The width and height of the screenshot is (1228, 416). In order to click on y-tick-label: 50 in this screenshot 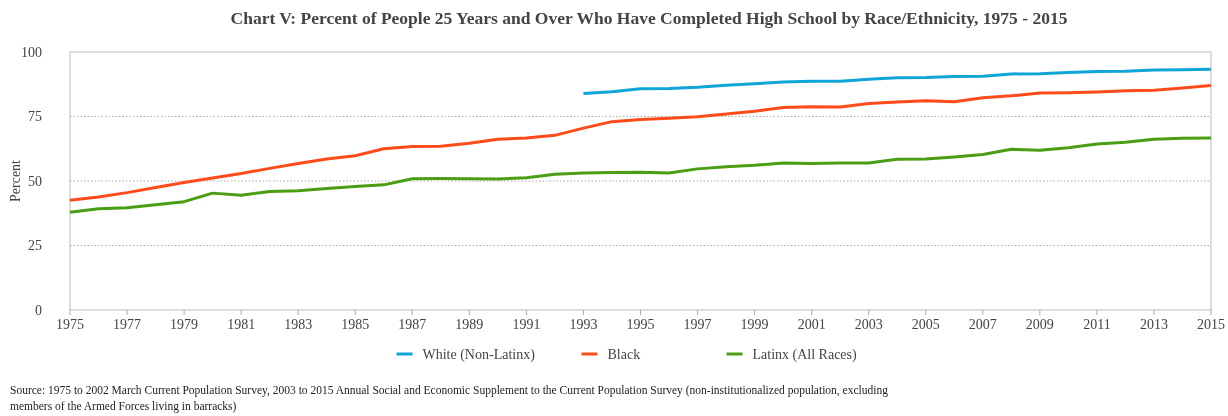, I will do `click(35, 181)`.